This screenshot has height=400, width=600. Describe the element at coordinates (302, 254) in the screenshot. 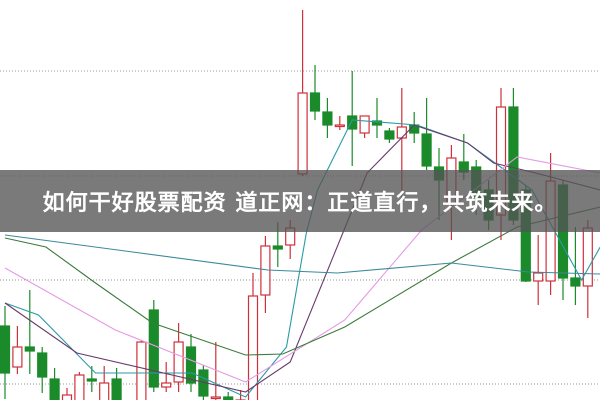

I see `moving-average-line` at that location.